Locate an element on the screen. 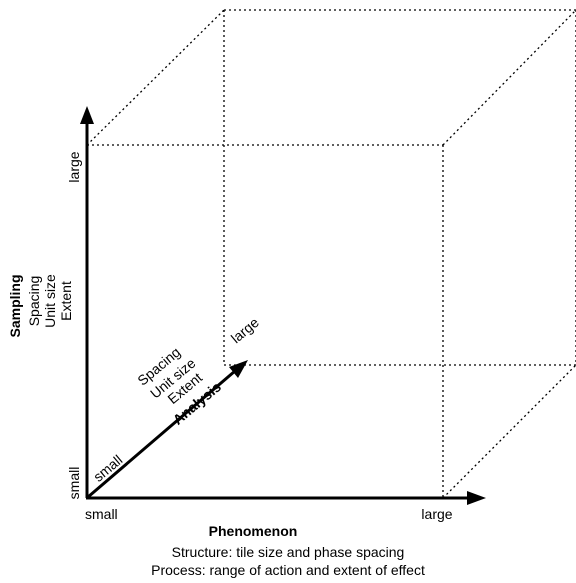 This screenshot has height=583, width=576. sampling-item-extent: Extent is located at coordinates (66, 301).